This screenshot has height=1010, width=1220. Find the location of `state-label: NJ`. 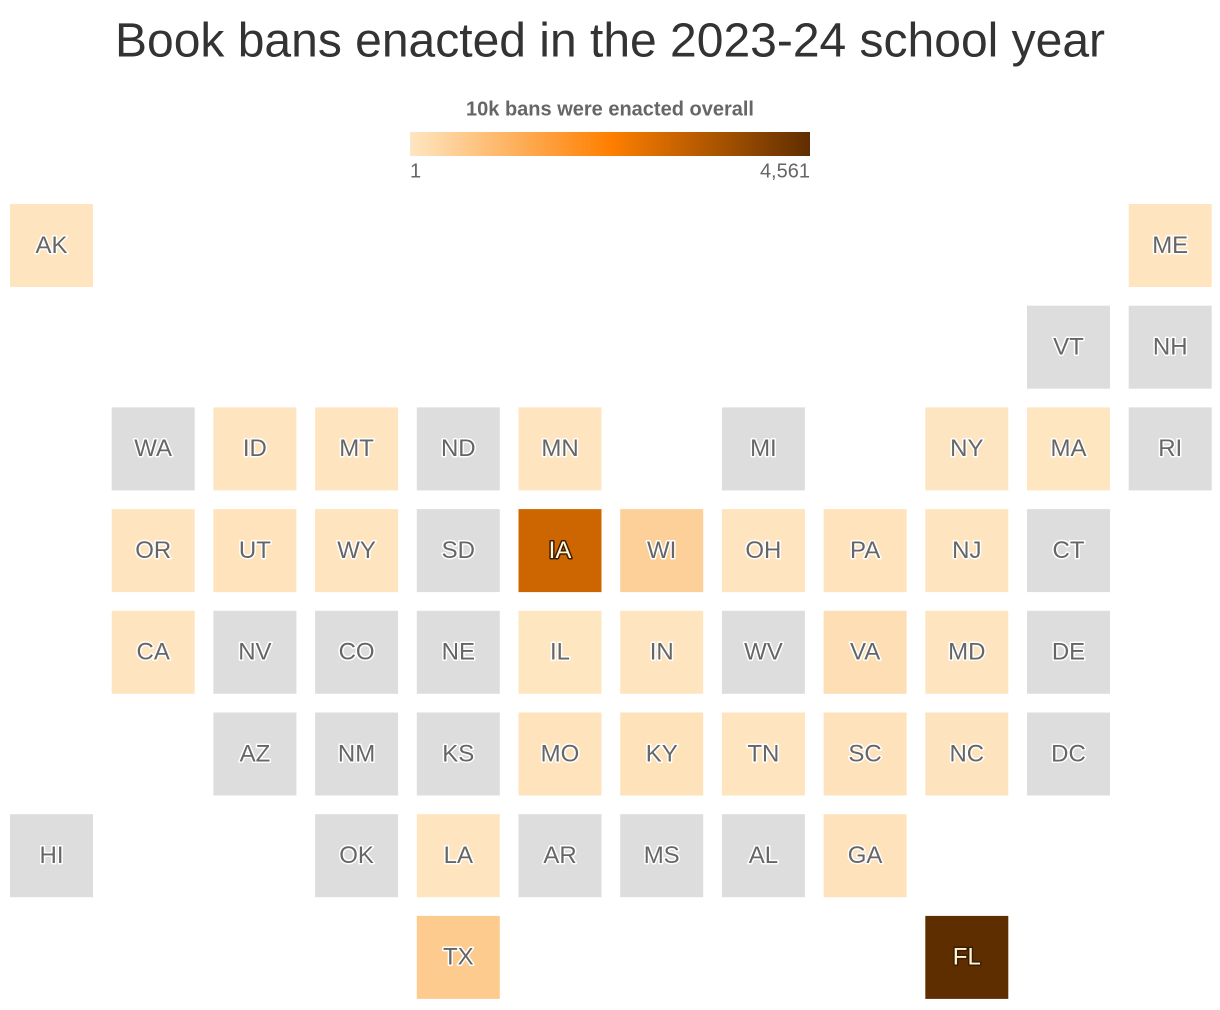

state-label: NJ is located at coordinates (966, 550).